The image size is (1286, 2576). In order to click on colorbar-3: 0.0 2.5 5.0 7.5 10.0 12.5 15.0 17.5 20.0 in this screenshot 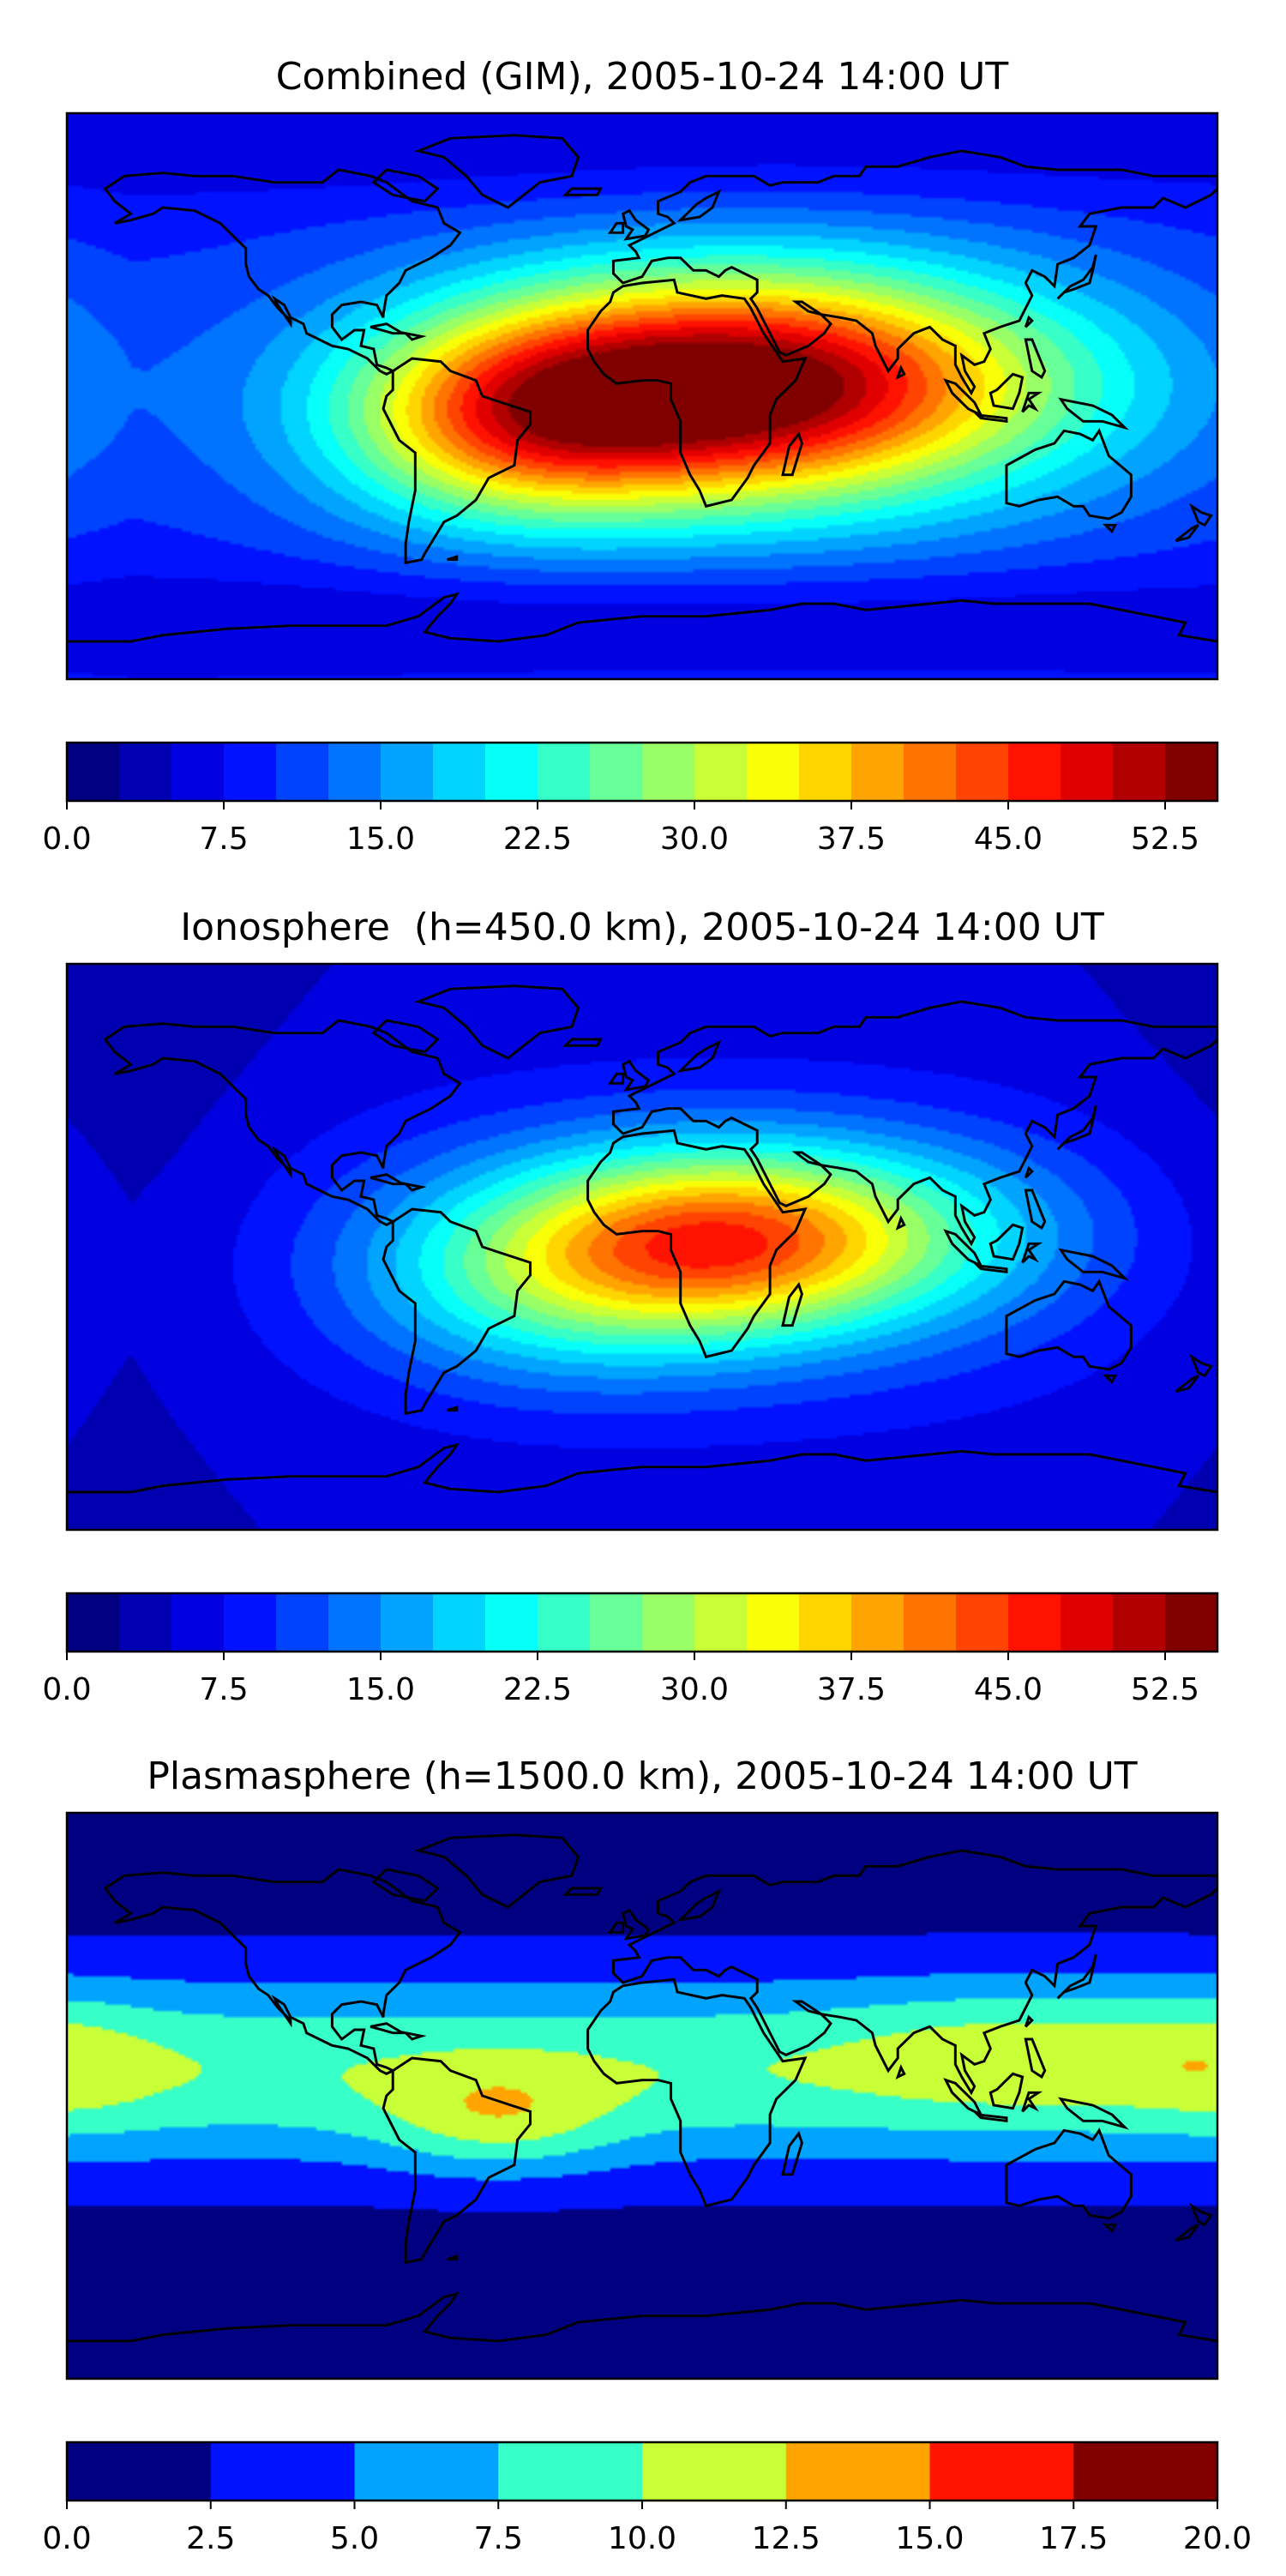, I will do `click(647, 2498)`.